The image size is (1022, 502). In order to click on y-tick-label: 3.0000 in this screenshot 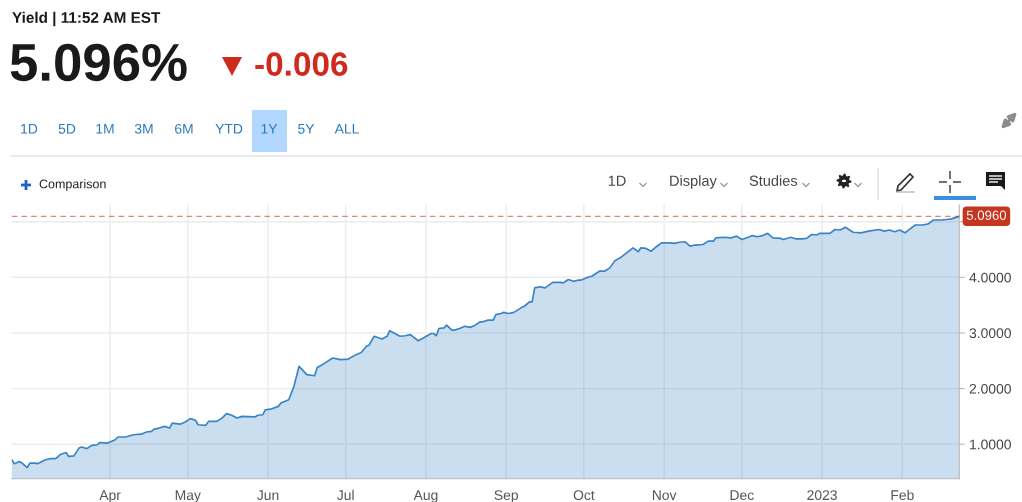, I will do `click(990, 333)`.